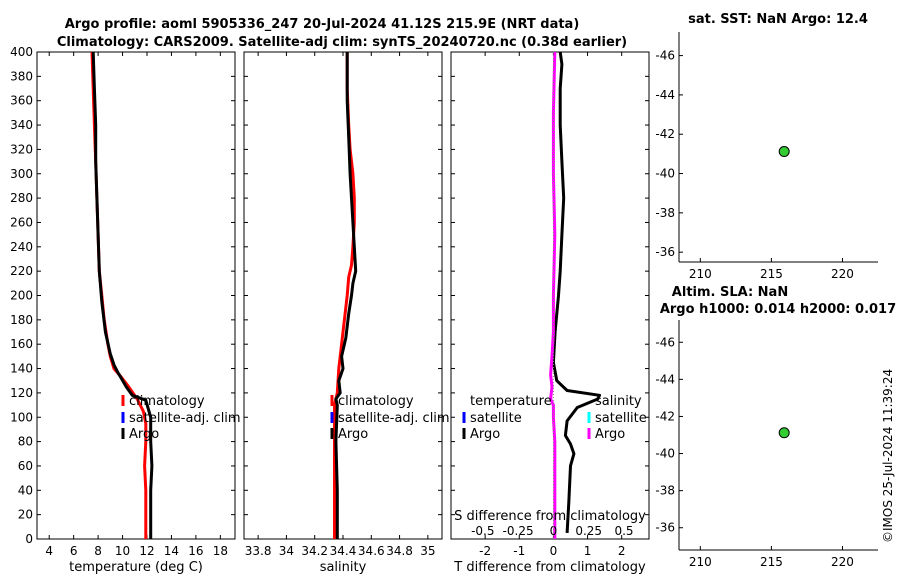  I want to click on x2-axis-label: S difference from climatology, so click(550, 516).